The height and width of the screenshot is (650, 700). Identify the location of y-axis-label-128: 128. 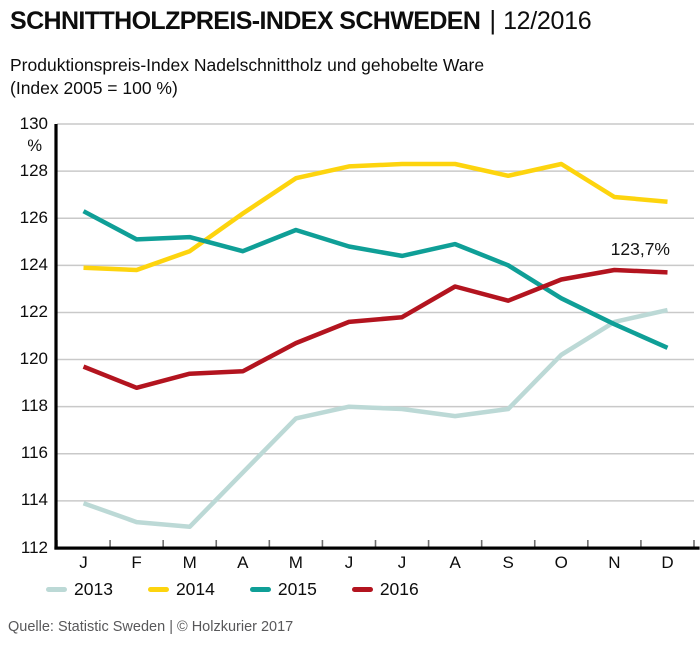
(33, 170).